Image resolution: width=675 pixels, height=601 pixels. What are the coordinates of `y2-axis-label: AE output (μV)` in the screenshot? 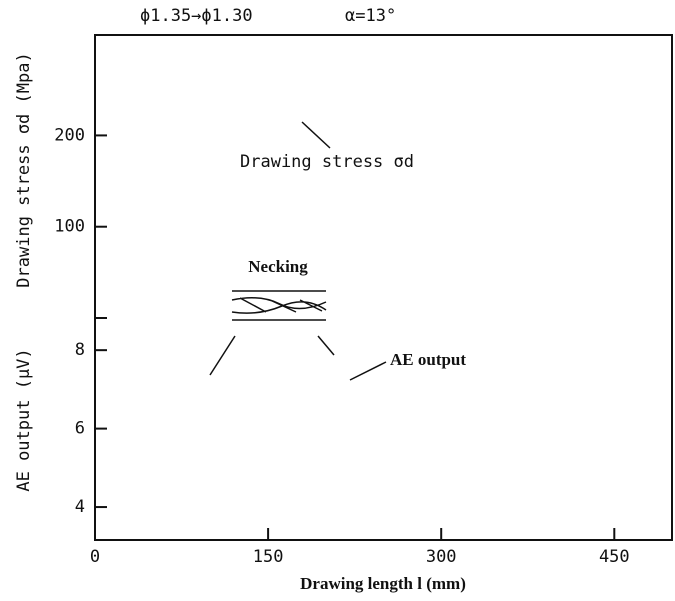 It's located at (24, 419).